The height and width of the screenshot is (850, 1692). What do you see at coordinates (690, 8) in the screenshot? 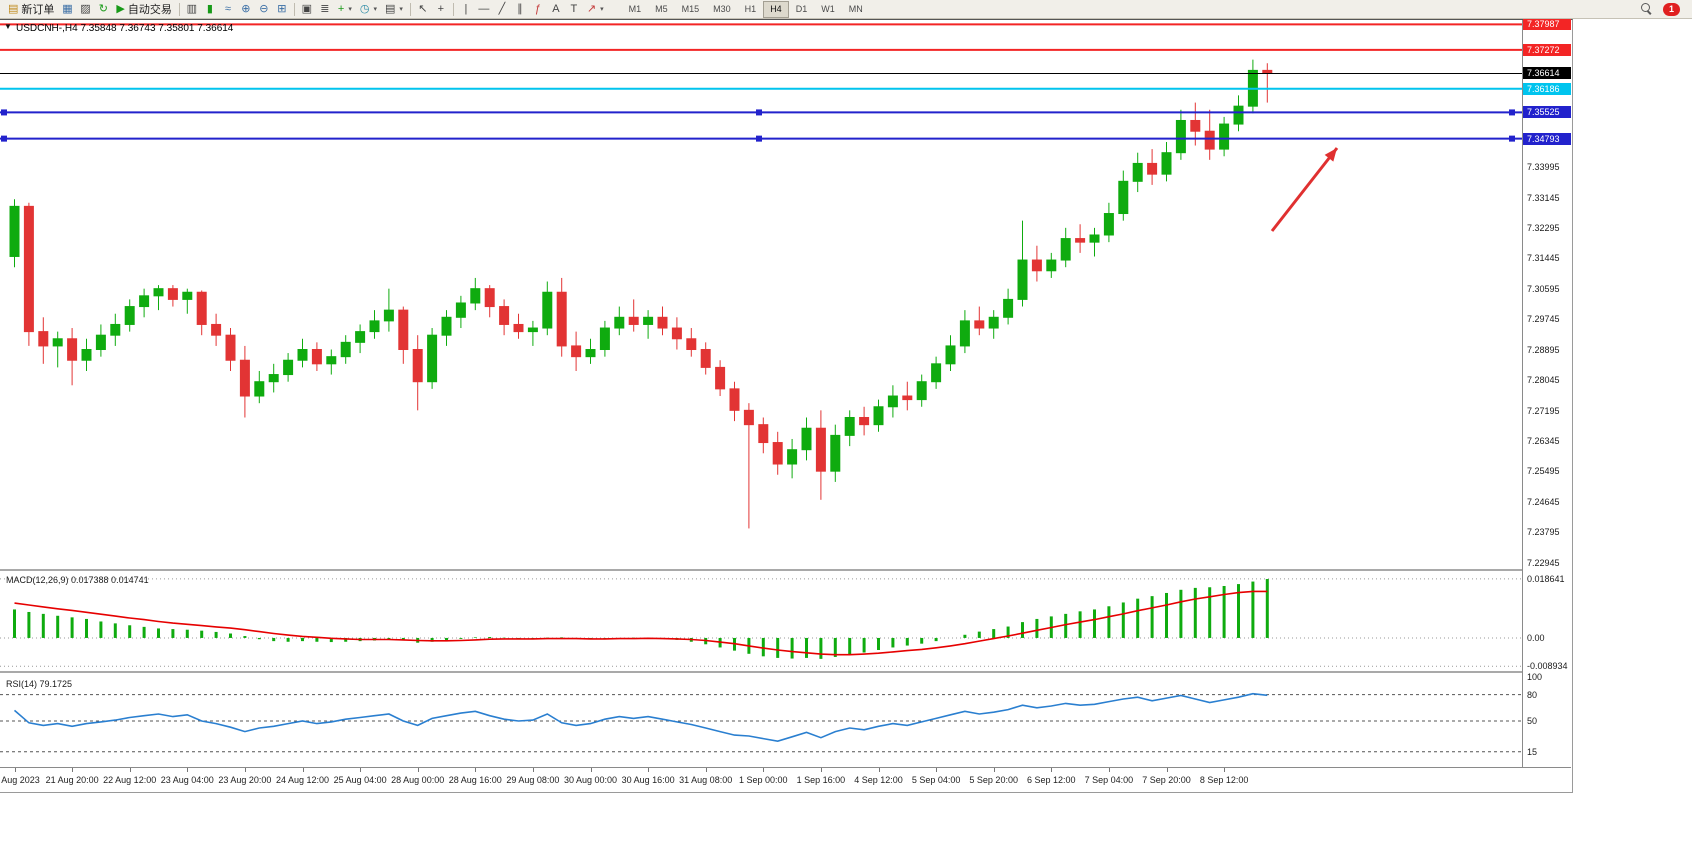
I see `timeframe-m15: M15` at bounding box center [690, 8].